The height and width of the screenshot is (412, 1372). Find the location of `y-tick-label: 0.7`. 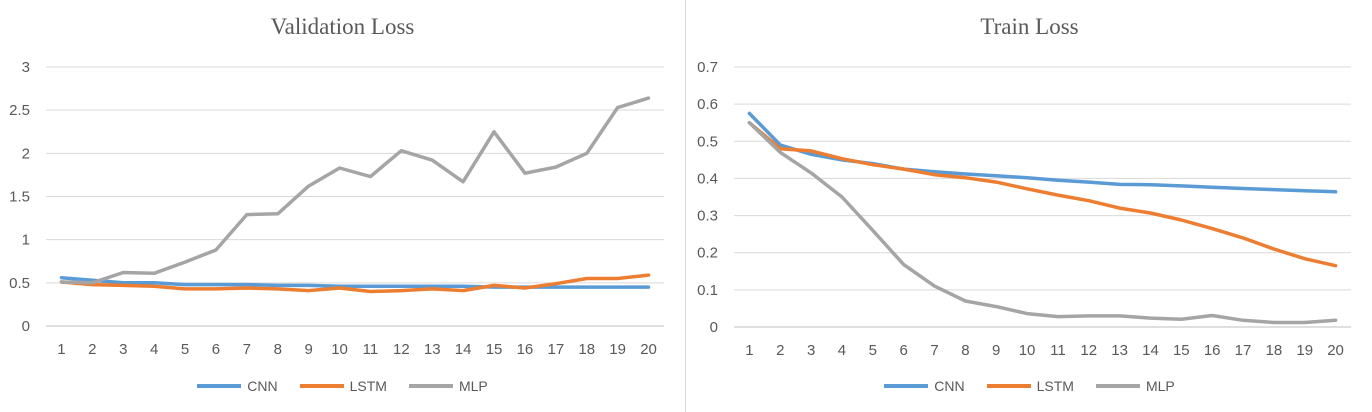

y-tick-label: 0.7 is located at coordinates (707, 67).